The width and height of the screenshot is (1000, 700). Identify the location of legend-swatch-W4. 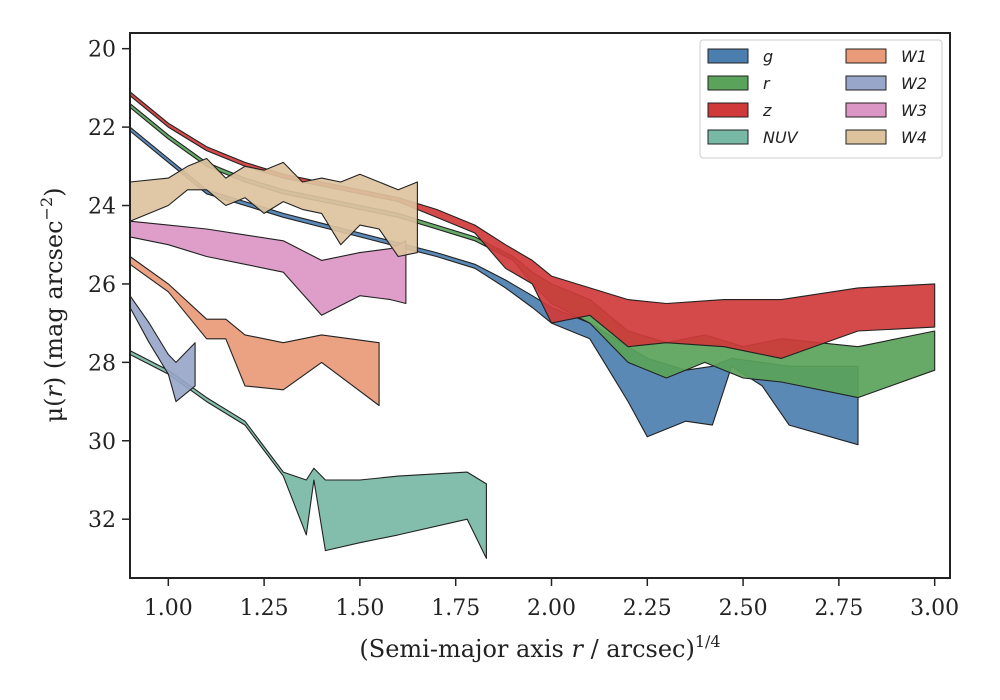
(866, 137).